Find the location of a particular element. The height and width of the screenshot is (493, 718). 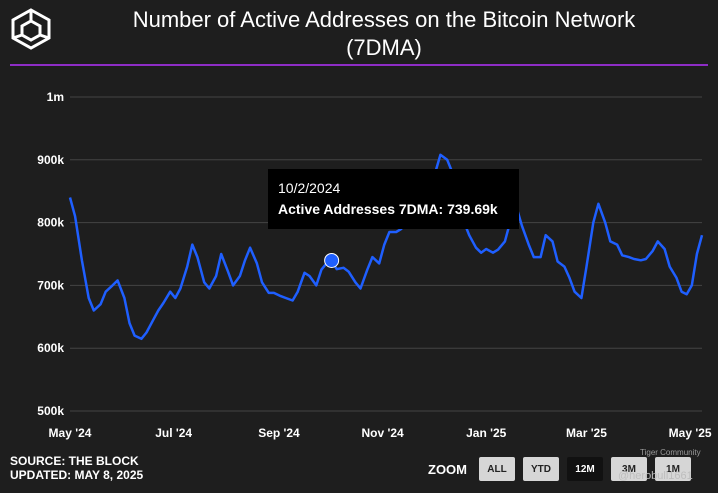

the-block-cube-icon is located at coordinates (31, 29).